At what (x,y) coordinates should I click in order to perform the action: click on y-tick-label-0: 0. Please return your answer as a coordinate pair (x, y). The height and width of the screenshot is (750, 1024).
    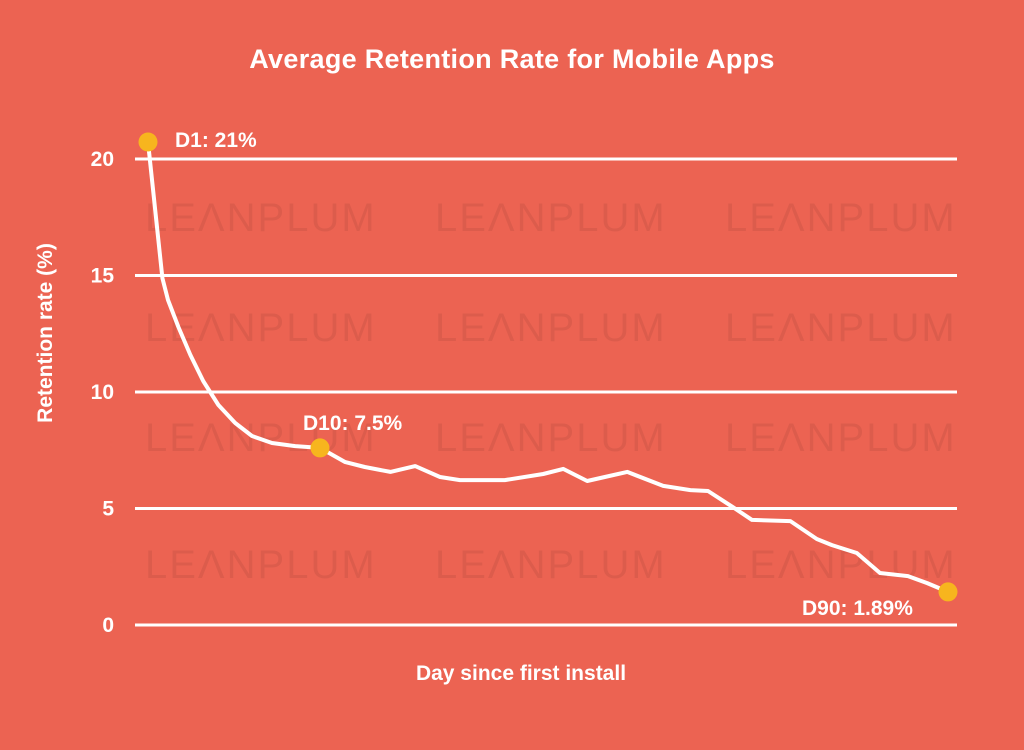
    Looking at the image, I should click on (108, 625).